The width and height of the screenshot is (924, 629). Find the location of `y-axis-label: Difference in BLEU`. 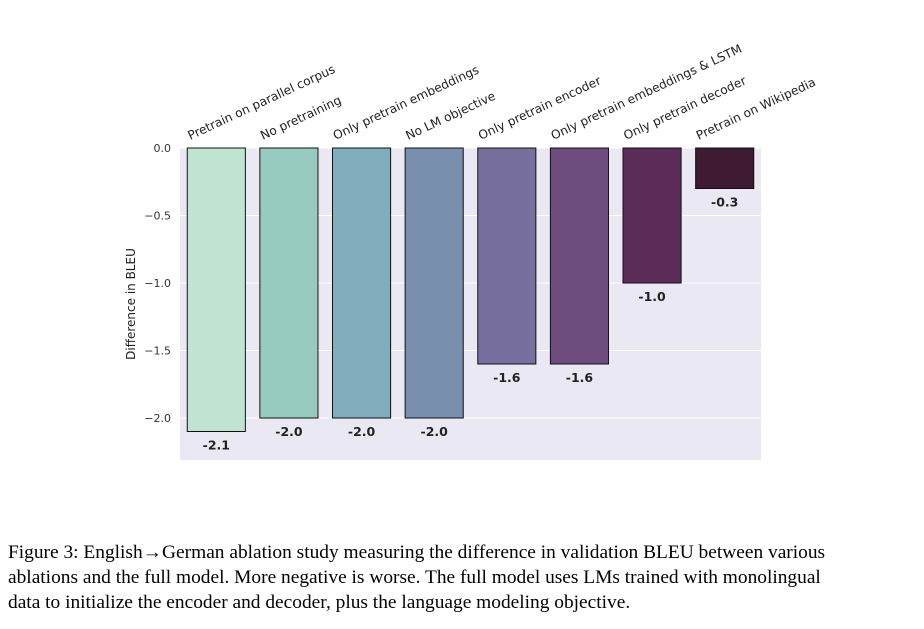

y-axis-label: Difference in BLEU is located at coordinates (131, 304).